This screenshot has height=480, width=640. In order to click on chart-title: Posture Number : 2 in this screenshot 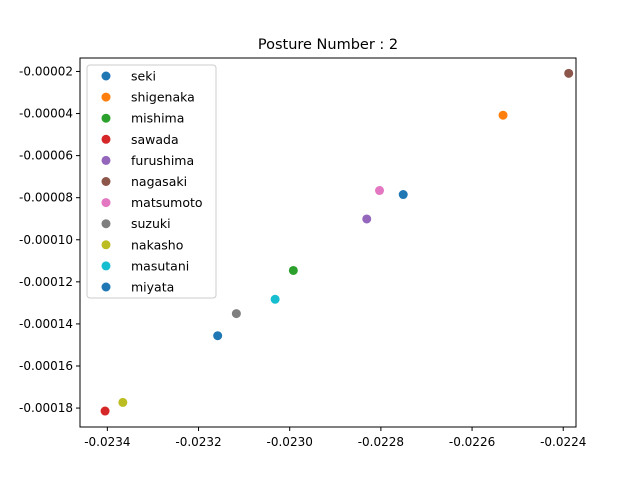, I will do `click(328, 45)`.